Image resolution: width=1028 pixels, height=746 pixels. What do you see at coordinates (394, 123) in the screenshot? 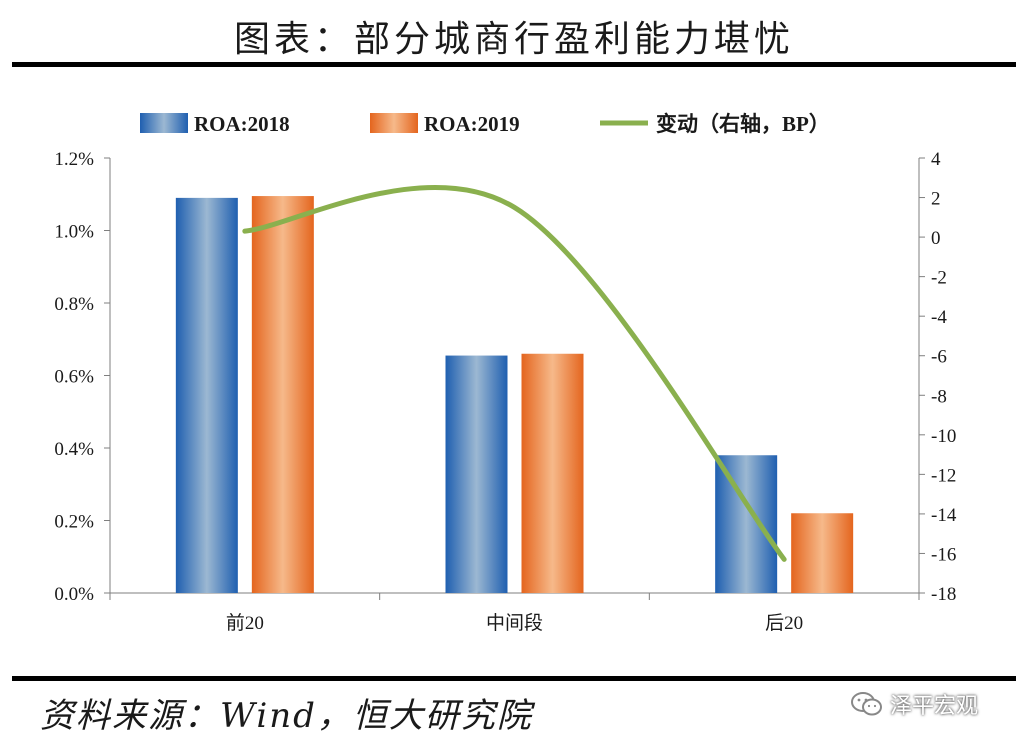
I see `legend-swatch-roa-2019` at bounding box center [394, 123].